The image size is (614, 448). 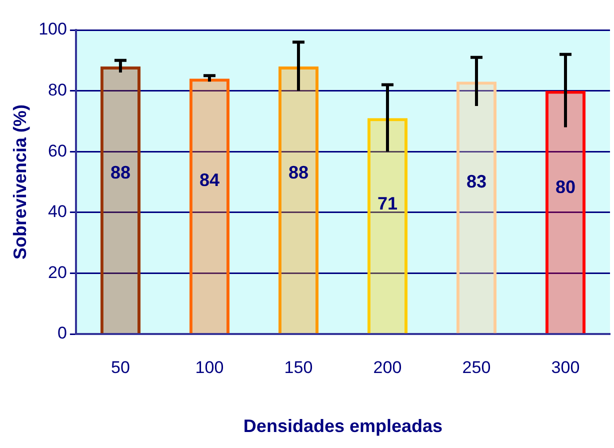 What do you see at coordinates (387, 203) in the screenshot?
I see `data-label: 71` at bounding box center [387, 203].